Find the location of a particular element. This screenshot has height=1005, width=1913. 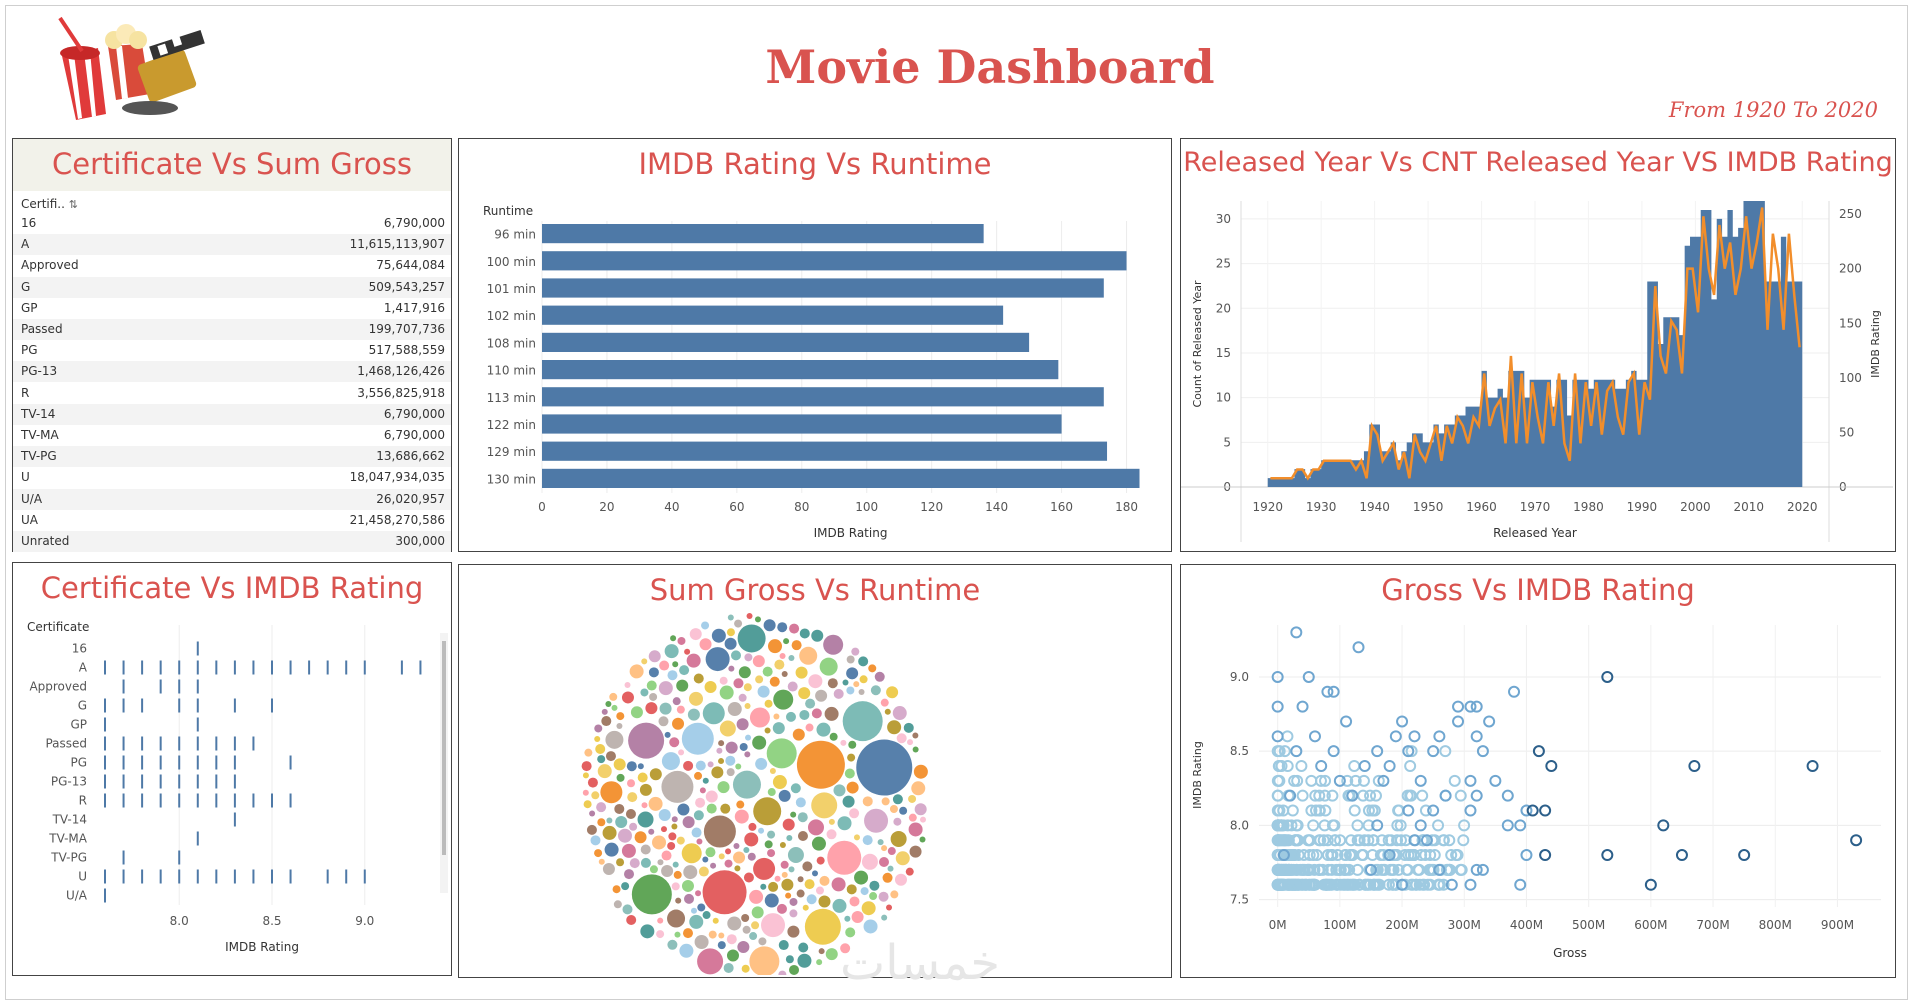

table-row: Passed 199,707,736 is located at coordinates (232, 329).